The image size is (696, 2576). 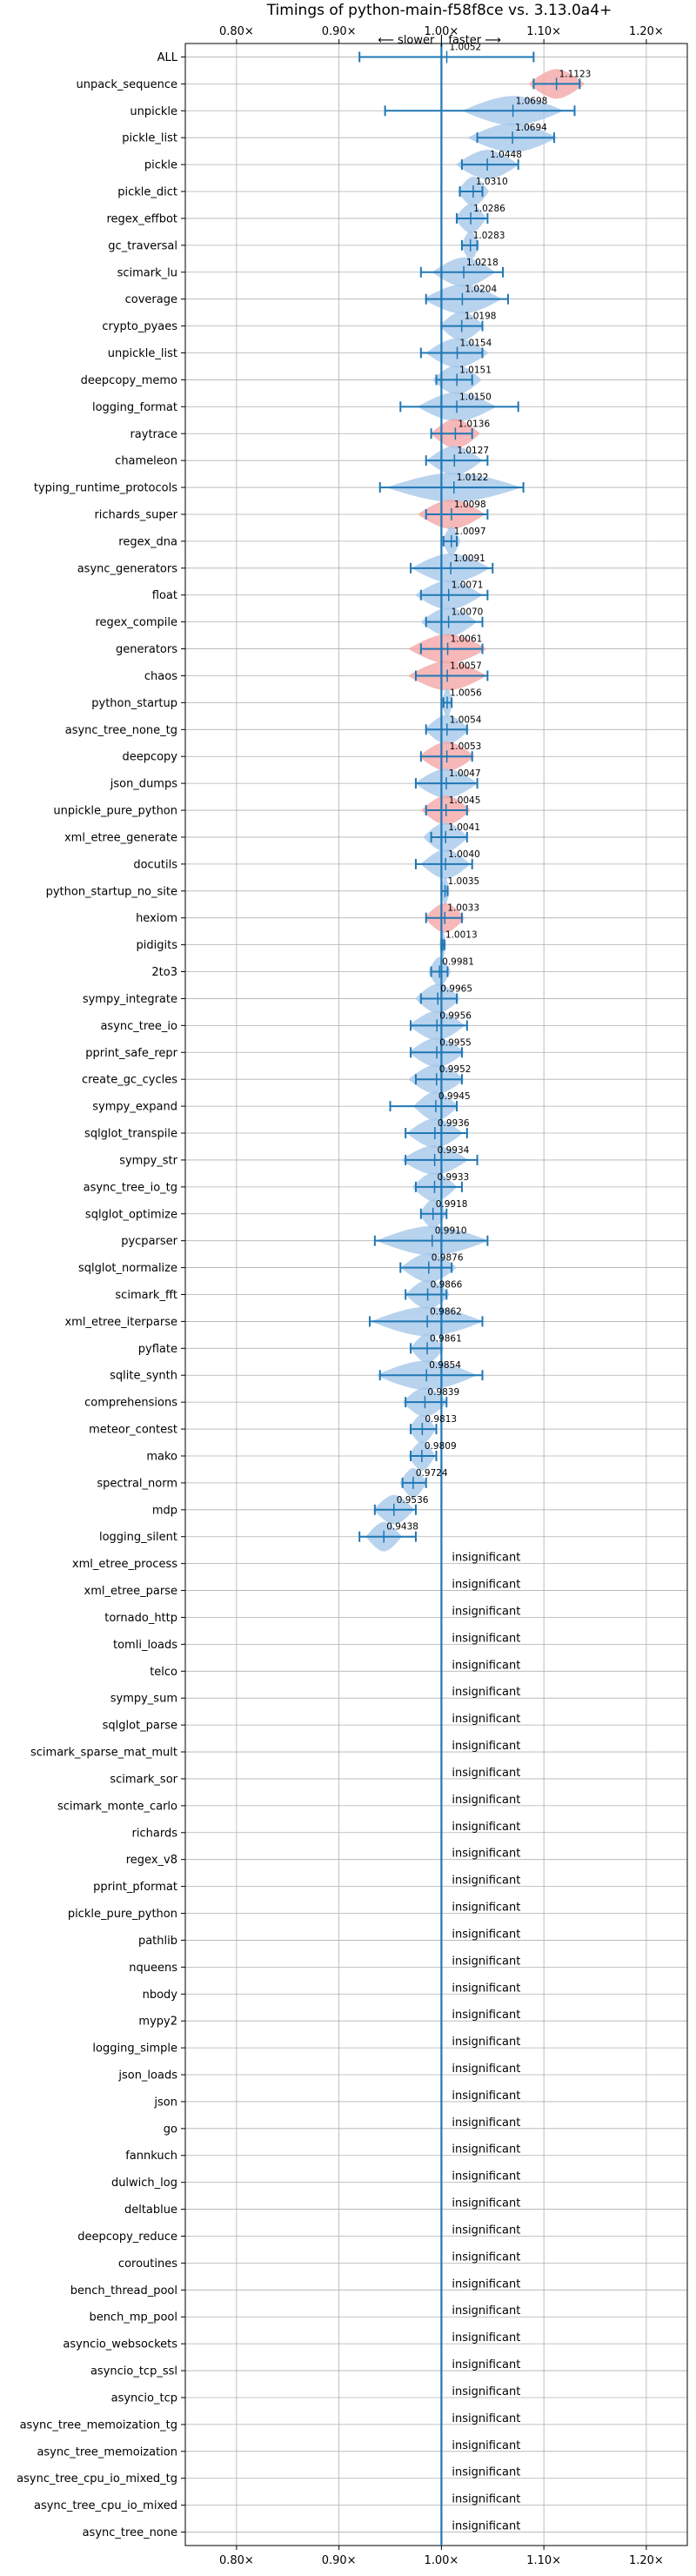 What do you see at coordinates (144, 2399) in the screenshot?
I see `benchmark-label: asyncio_tcp` at bounding box center [144, 2399].